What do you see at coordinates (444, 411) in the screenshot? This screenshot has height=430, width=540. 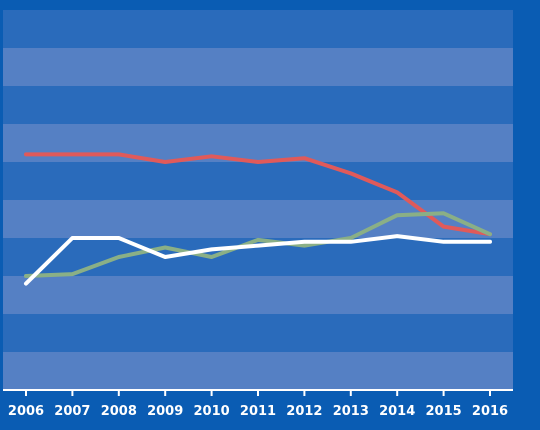 I see `x-tick-label: 2015` at bounding box center [444, 411].